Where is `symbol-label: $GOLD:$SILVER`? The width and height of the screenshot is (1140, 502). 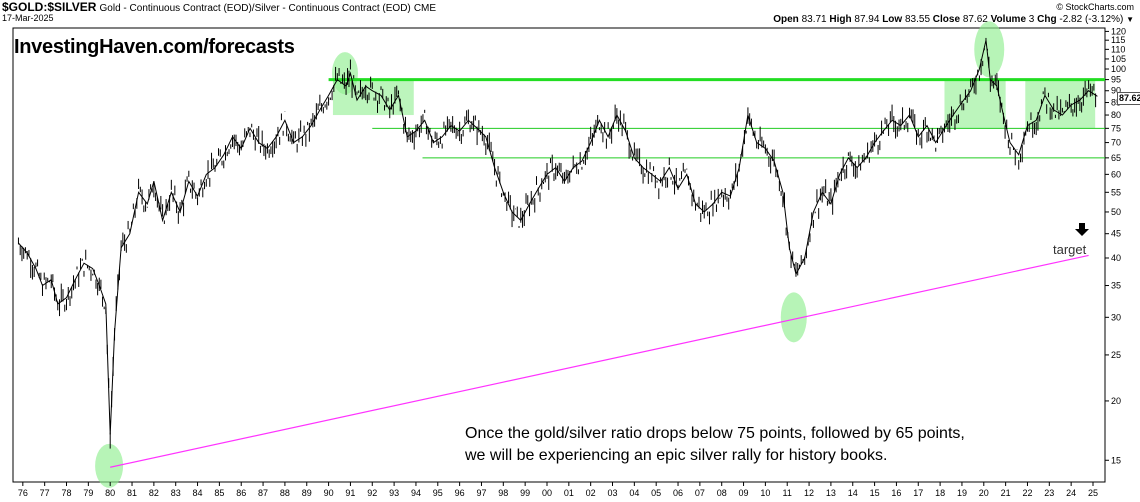 symbol-label: $GOLD:$SILVER is located at coordinates (49, 7).